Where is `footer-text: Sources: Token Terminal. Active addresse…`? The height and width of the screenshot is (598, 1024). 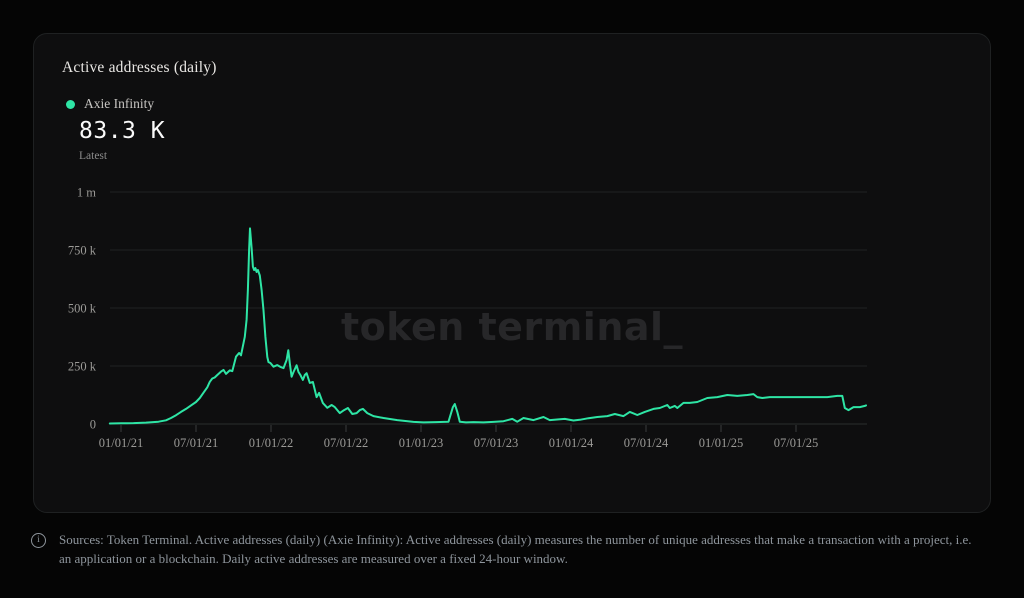
footer-text: Sources: Token Terminal. Active addresse… is located at coordinates (515, 549).